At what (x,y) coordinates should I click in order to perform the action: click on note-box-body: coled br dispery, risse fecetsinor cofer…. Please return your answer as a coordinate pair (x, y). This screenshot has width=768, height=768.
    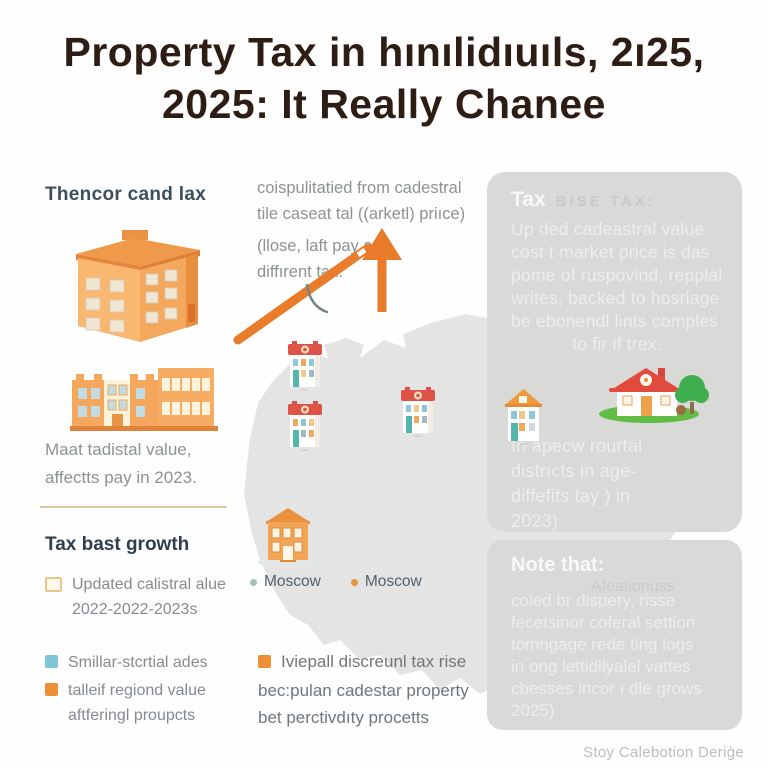
    Looking at the image, I should click on (618, 656).